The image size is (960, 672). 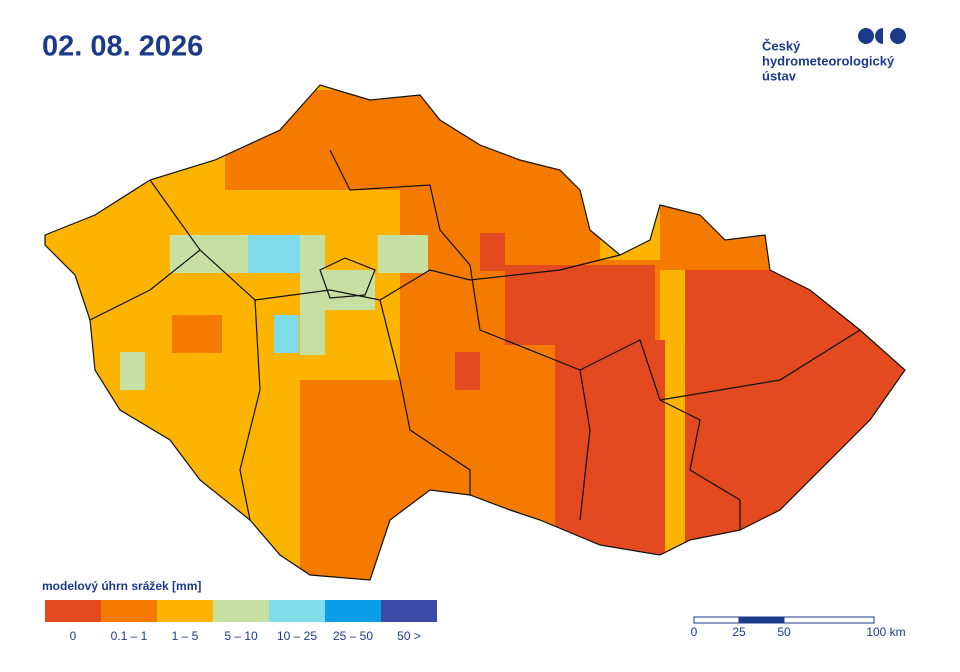 I want to click on legend-label: 50 >, so click(x=409, y=636).